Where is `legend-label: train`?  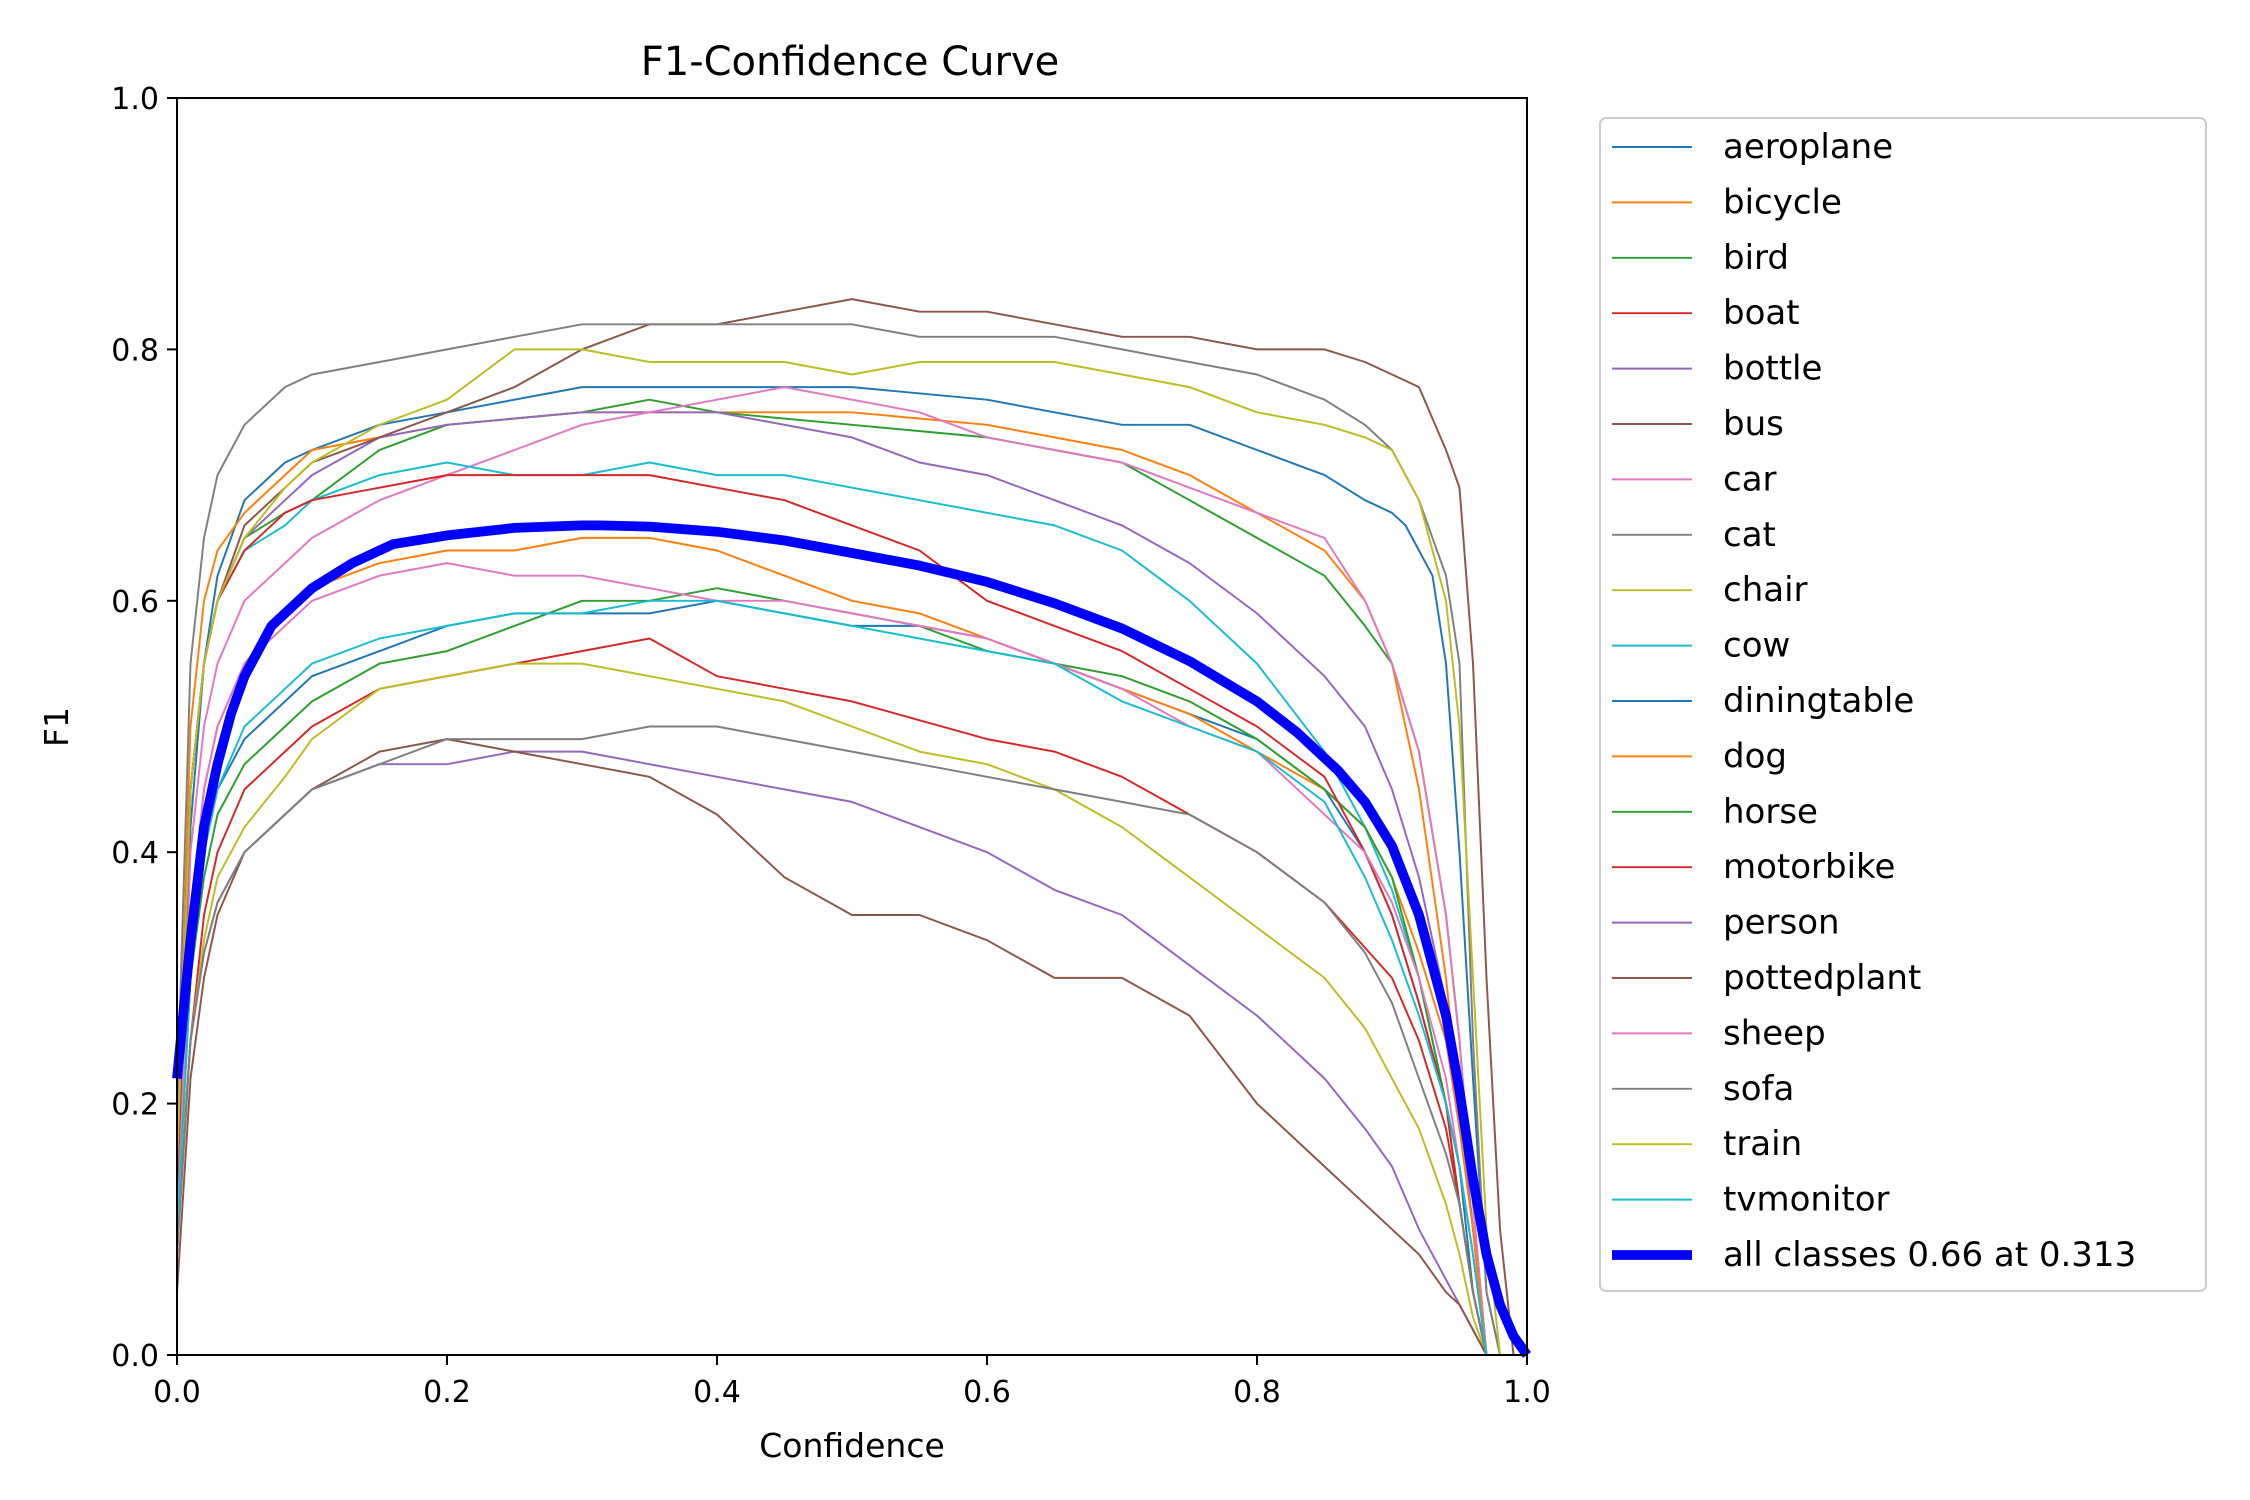 legend-label: train is located at coordinates (1762, 1144).